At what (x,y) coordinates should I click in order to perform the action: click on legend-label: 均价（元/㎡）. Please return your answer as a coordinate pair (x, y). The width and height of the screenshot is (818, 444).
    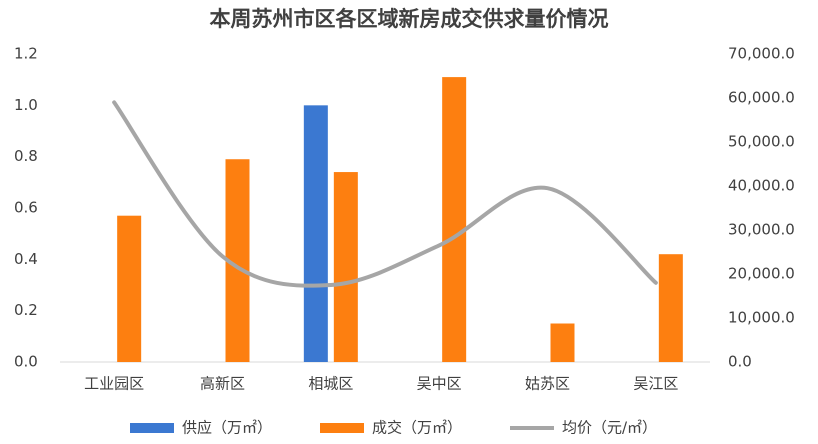
    Looking at the image, I should click on (609, 428).